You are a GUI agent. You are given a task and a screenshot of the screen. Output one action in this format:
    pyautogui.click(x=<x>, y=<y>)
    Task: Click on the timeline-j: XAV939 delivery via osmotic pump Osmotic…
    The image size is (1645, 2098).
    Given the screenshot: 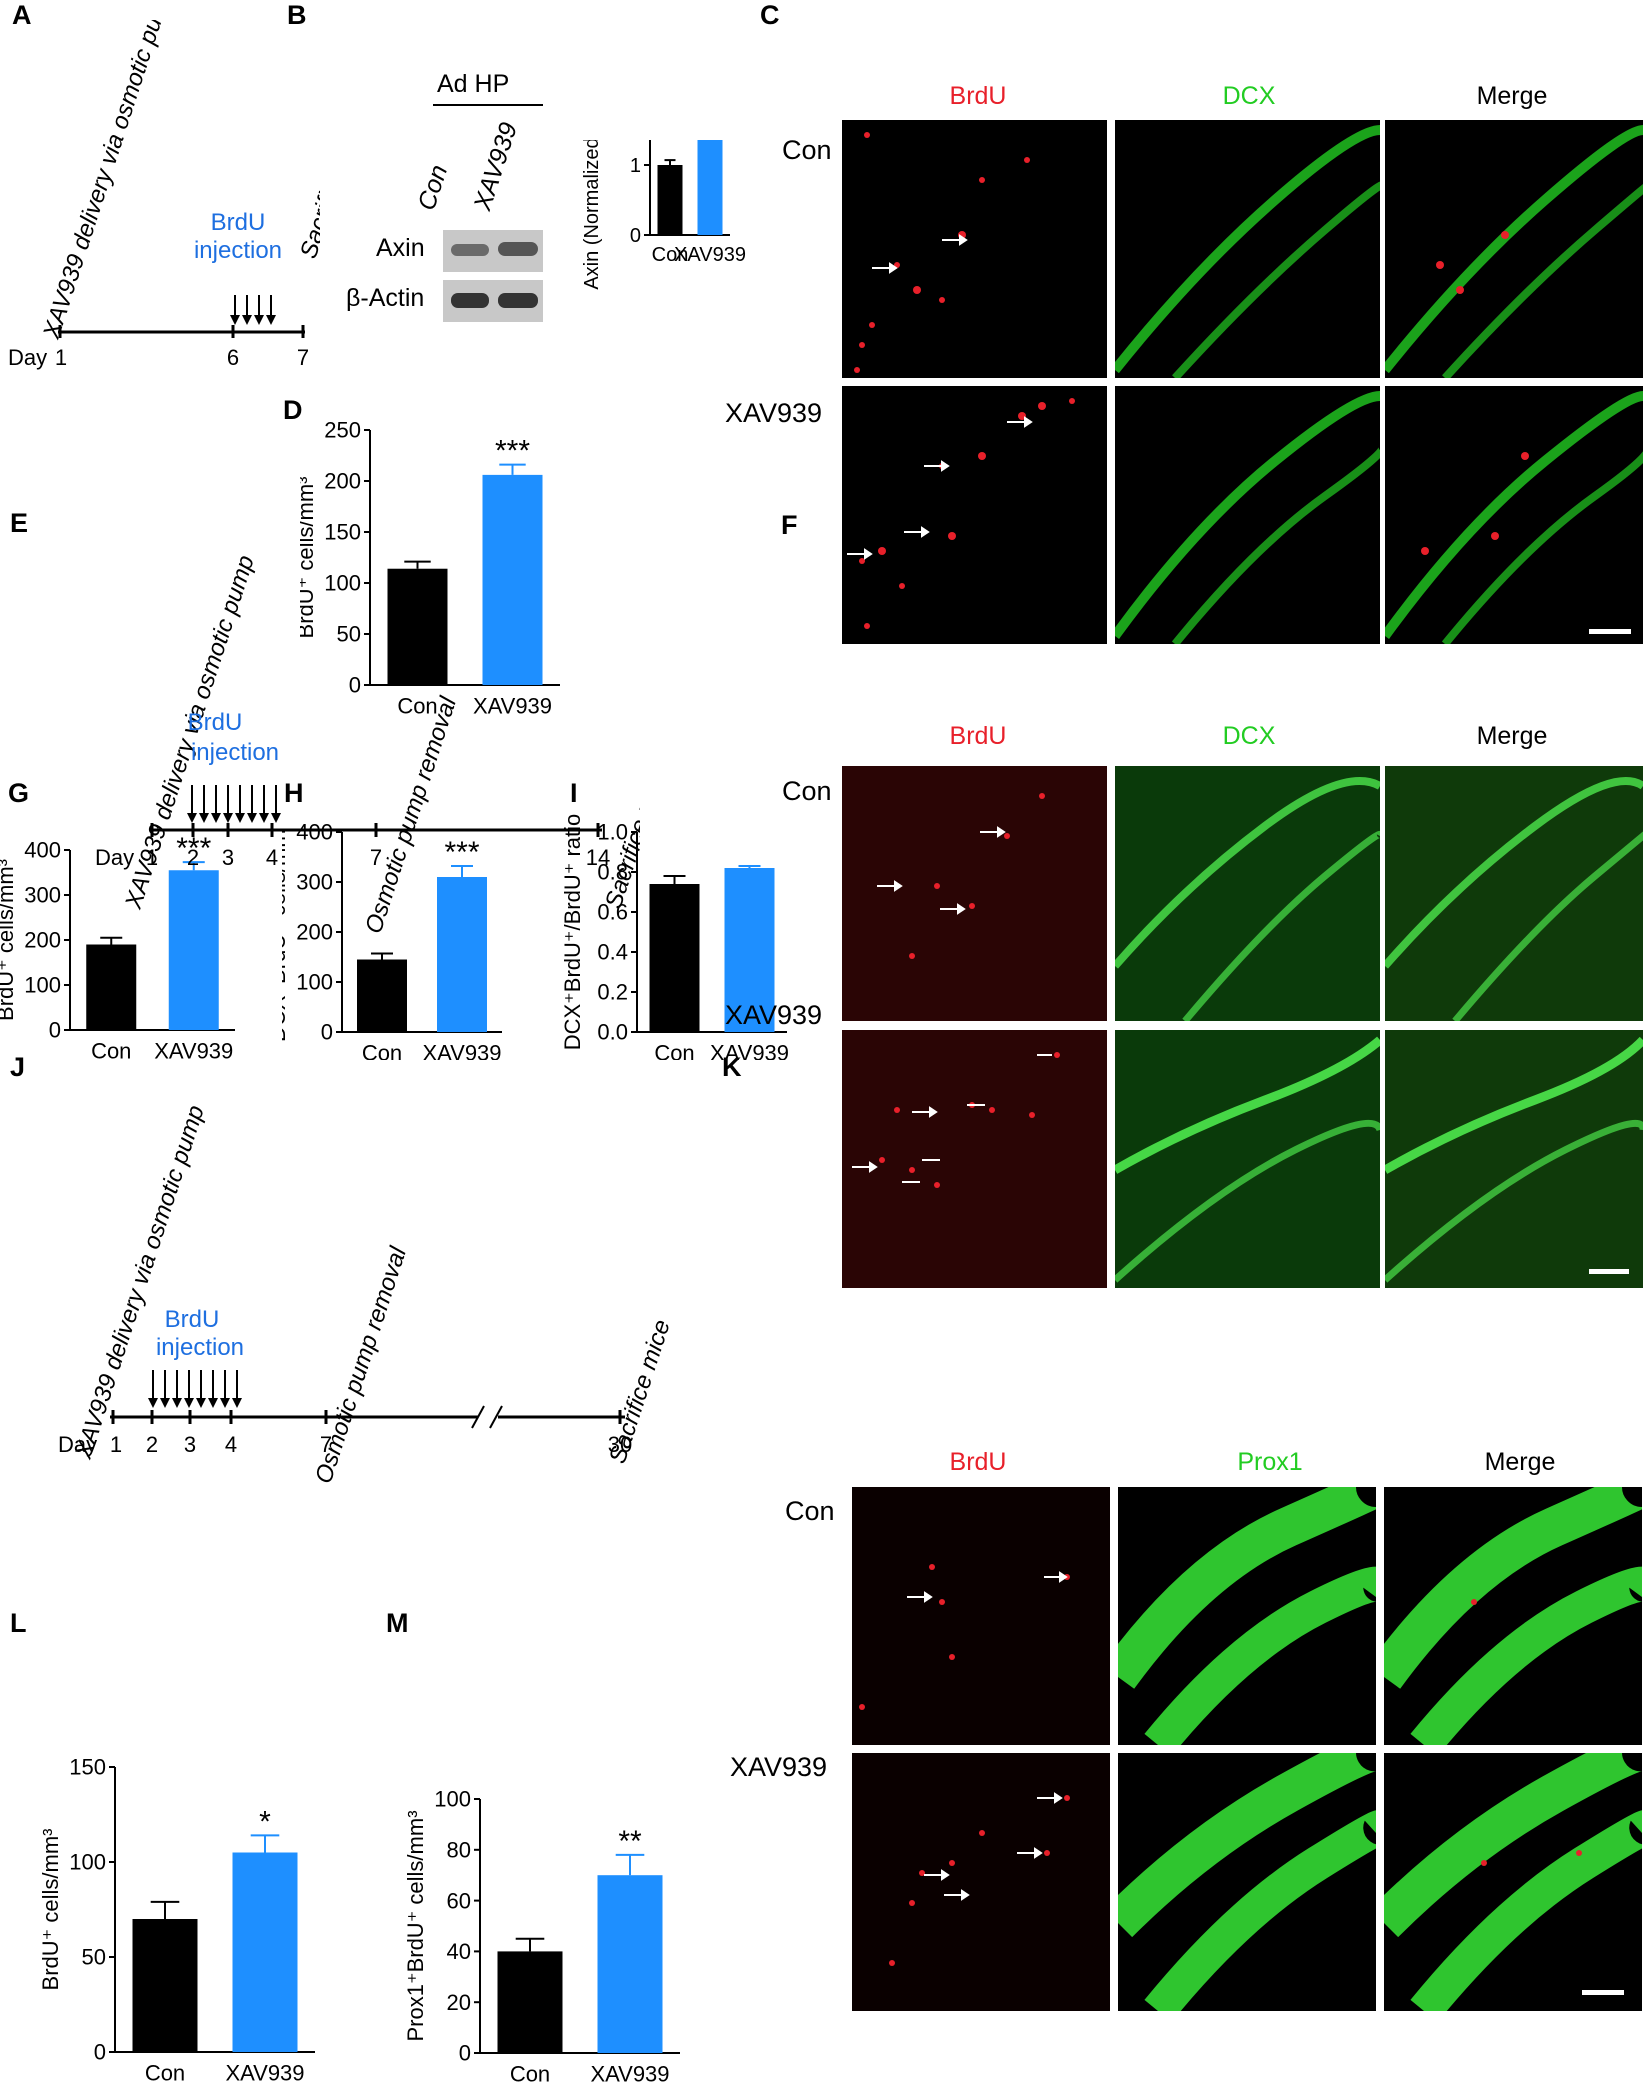 What is the action you would take?
    pyautogui.click(x=367, y=1294)
    